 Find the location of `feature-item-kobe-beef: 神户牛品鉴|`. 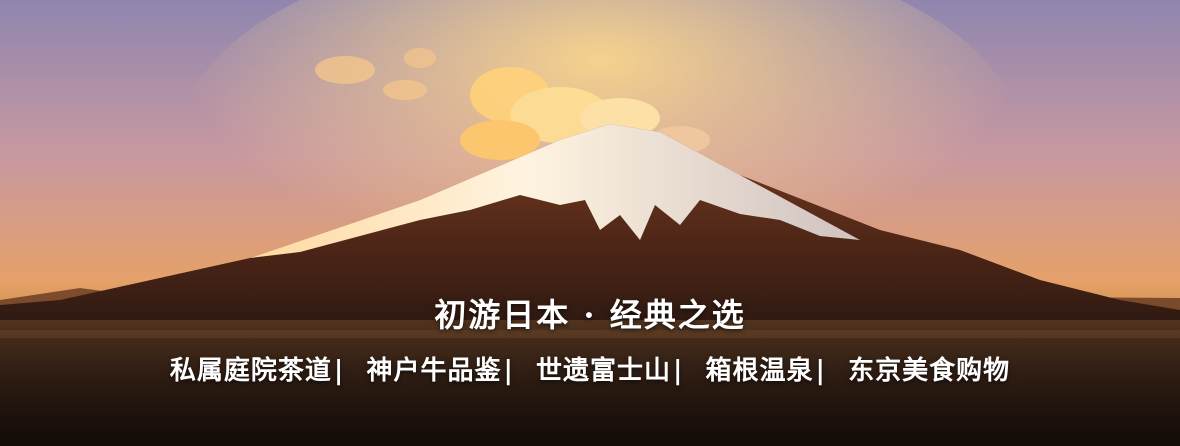

feature-item-kobe-beef: 神户牛品鉴| is located at coordinates (440, 371).